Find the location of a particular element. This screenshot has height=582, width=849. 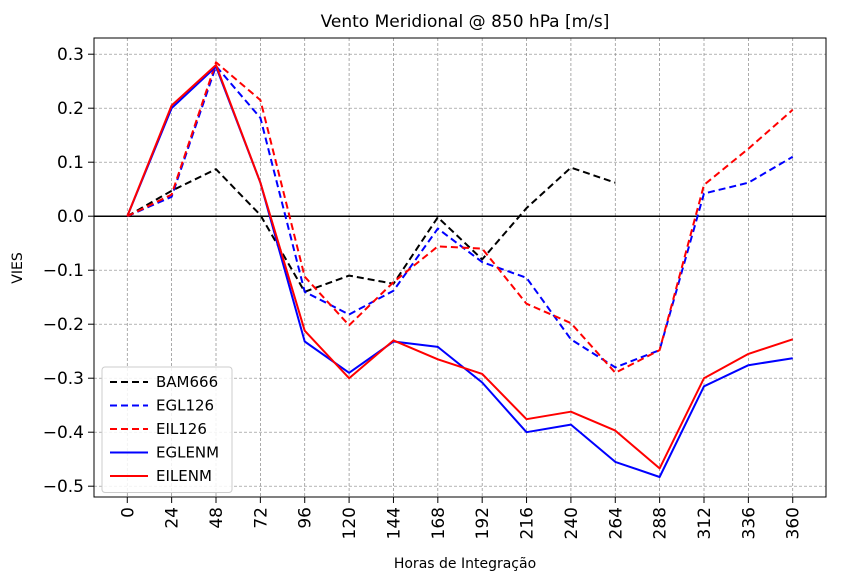

x-tick-label: 120 is located at coordinates (350, 523).